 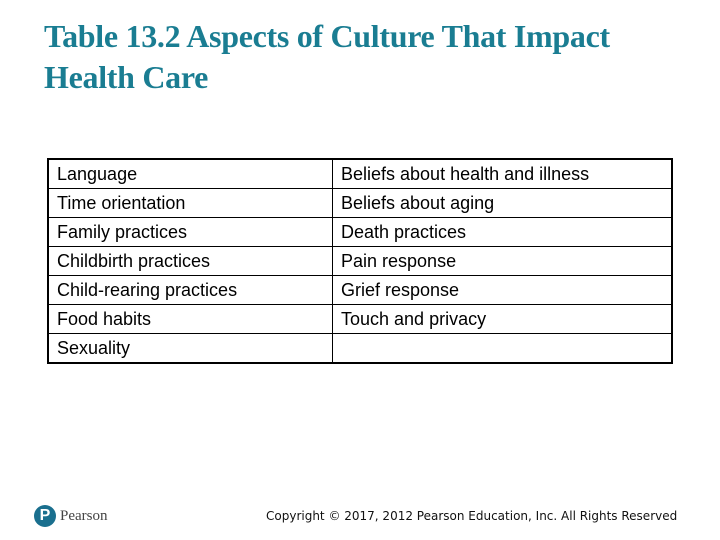 I want to click on table-cell: Death practices, so click(x=502, y=232).